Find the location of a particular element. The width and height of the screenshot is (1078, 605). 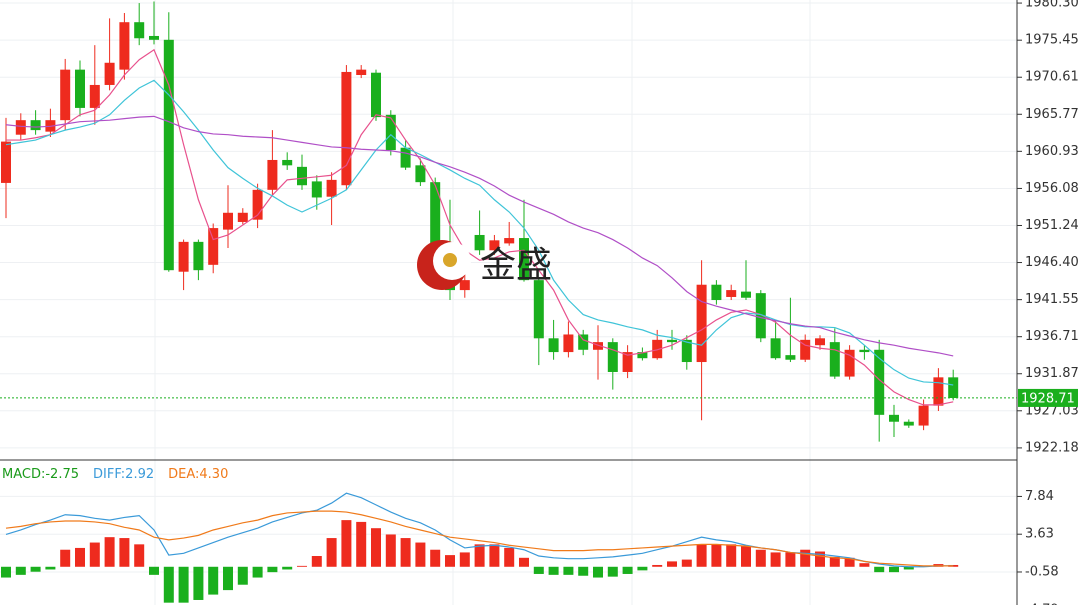

watermark-text: 金盛 is located at coordinates (516, 265).